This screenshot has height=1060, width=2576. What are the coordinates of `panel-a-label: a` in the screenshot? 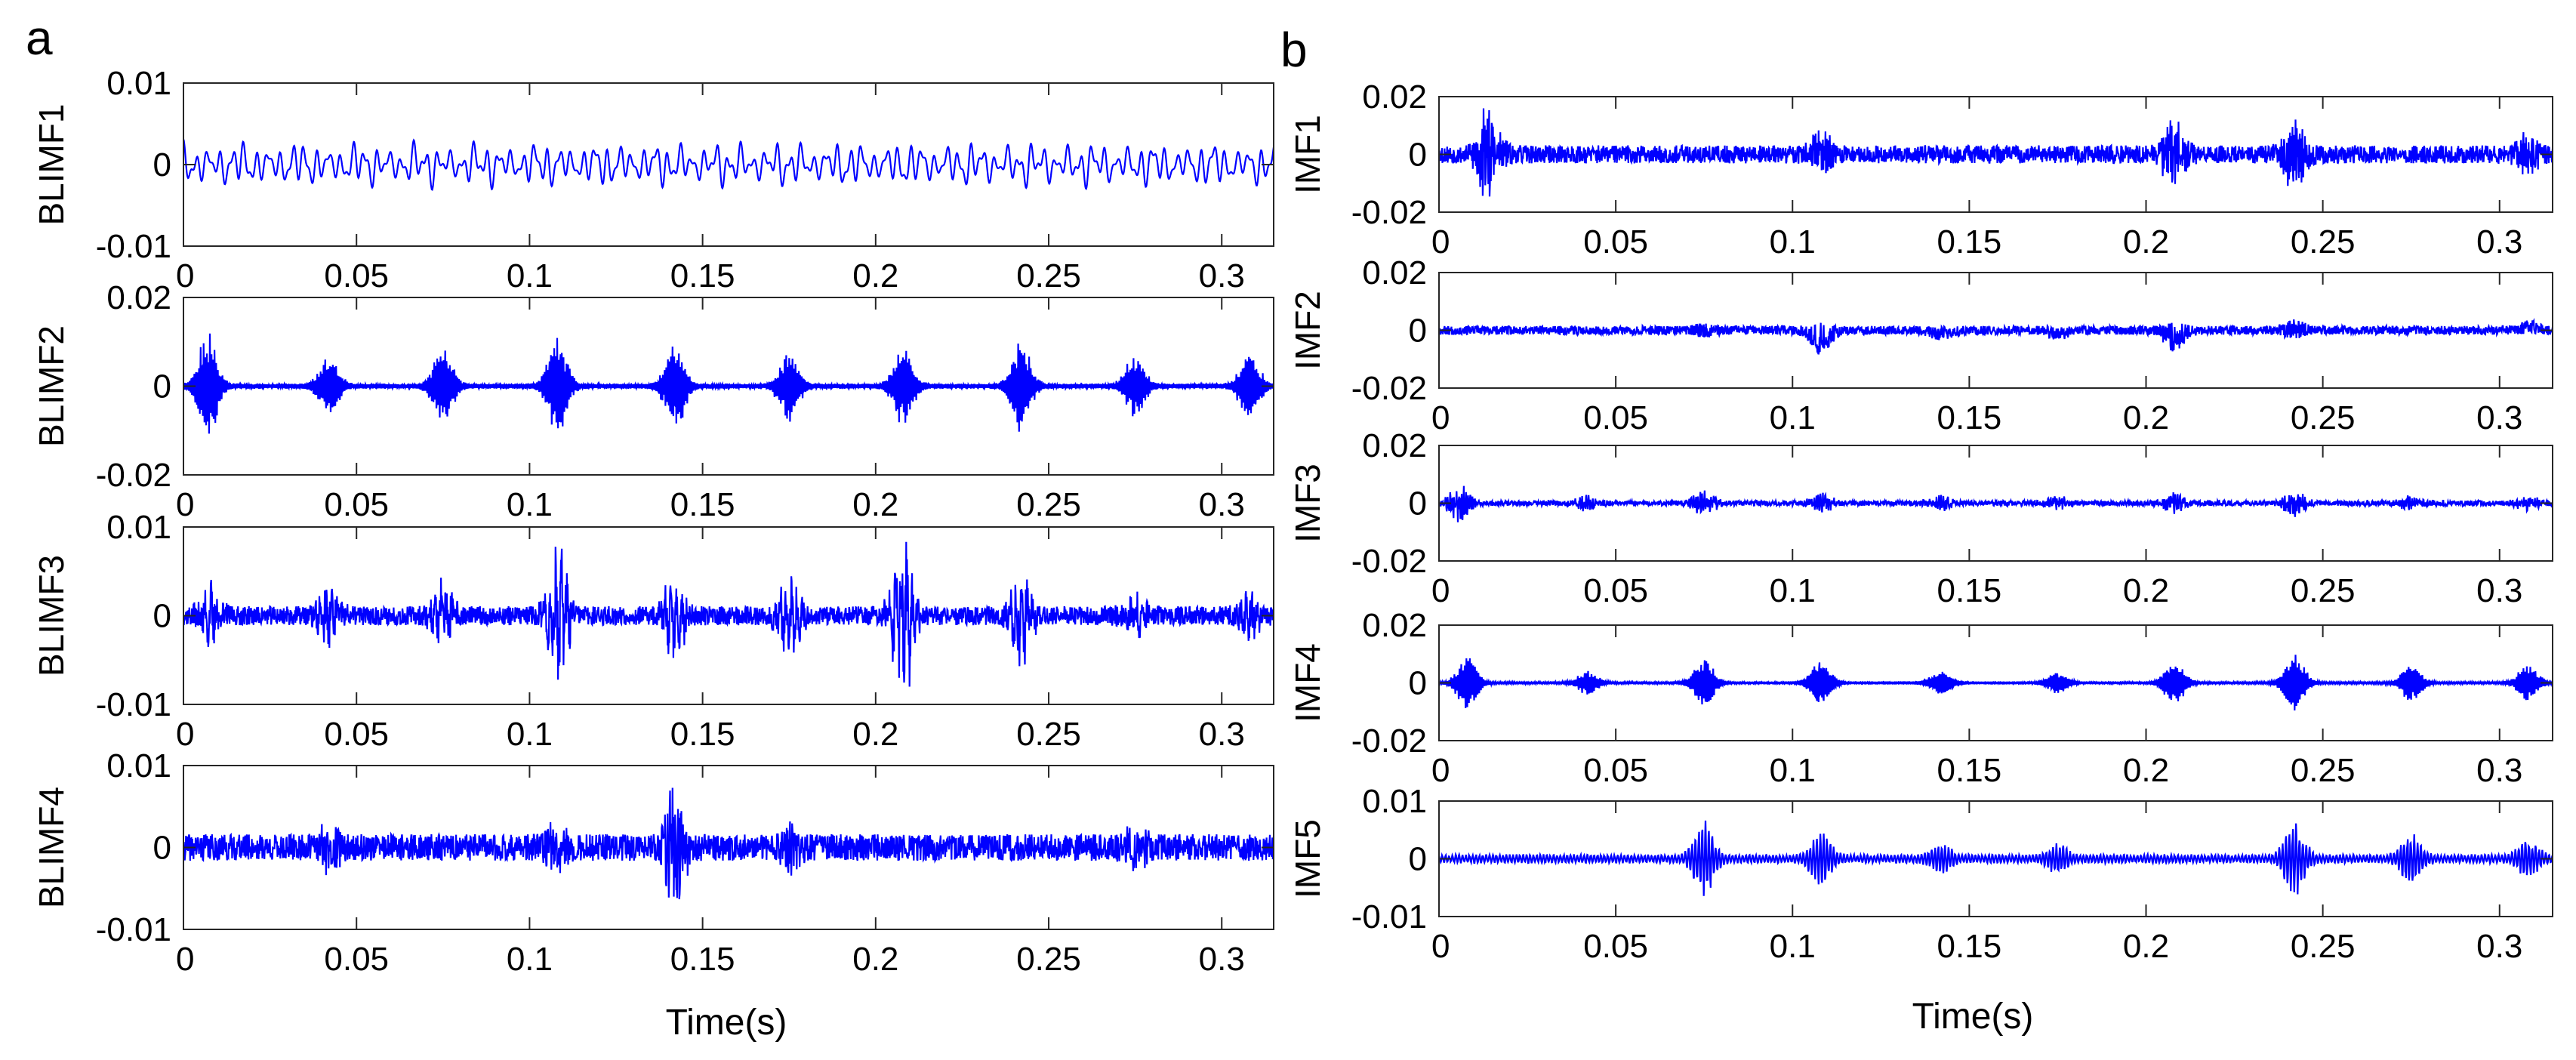 It's located at (39, 38).